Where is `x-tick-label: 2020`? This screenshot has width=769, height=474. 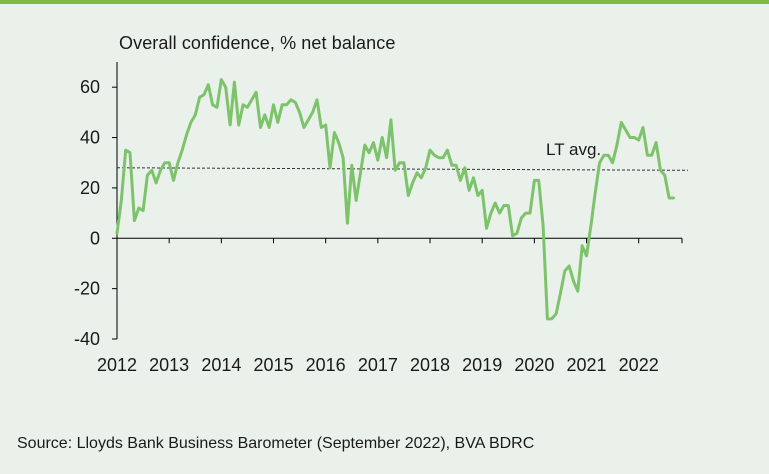 x-tick-label: 2020 is located at coordinates (534, 365).